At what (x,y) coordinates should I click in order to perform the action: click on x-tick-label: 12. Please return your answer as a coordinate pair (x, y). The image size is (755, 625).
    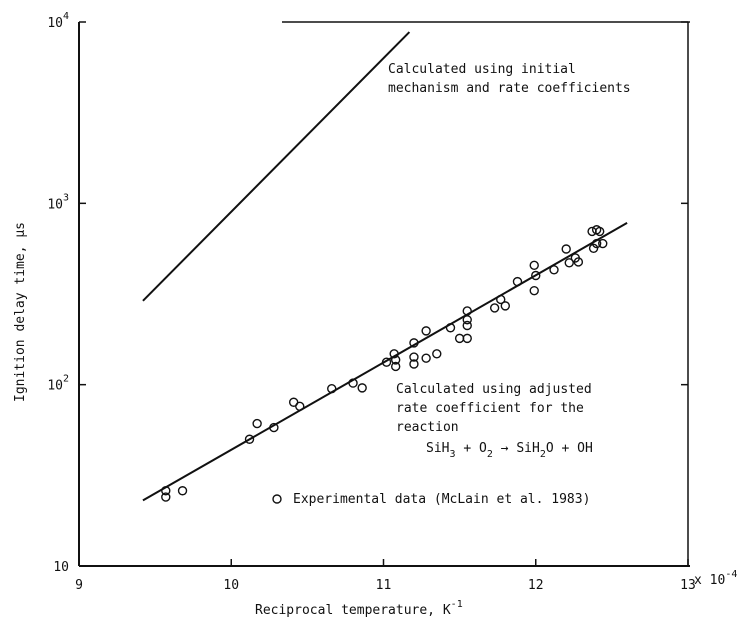
    Looking at the image, I should click on (536, 585).